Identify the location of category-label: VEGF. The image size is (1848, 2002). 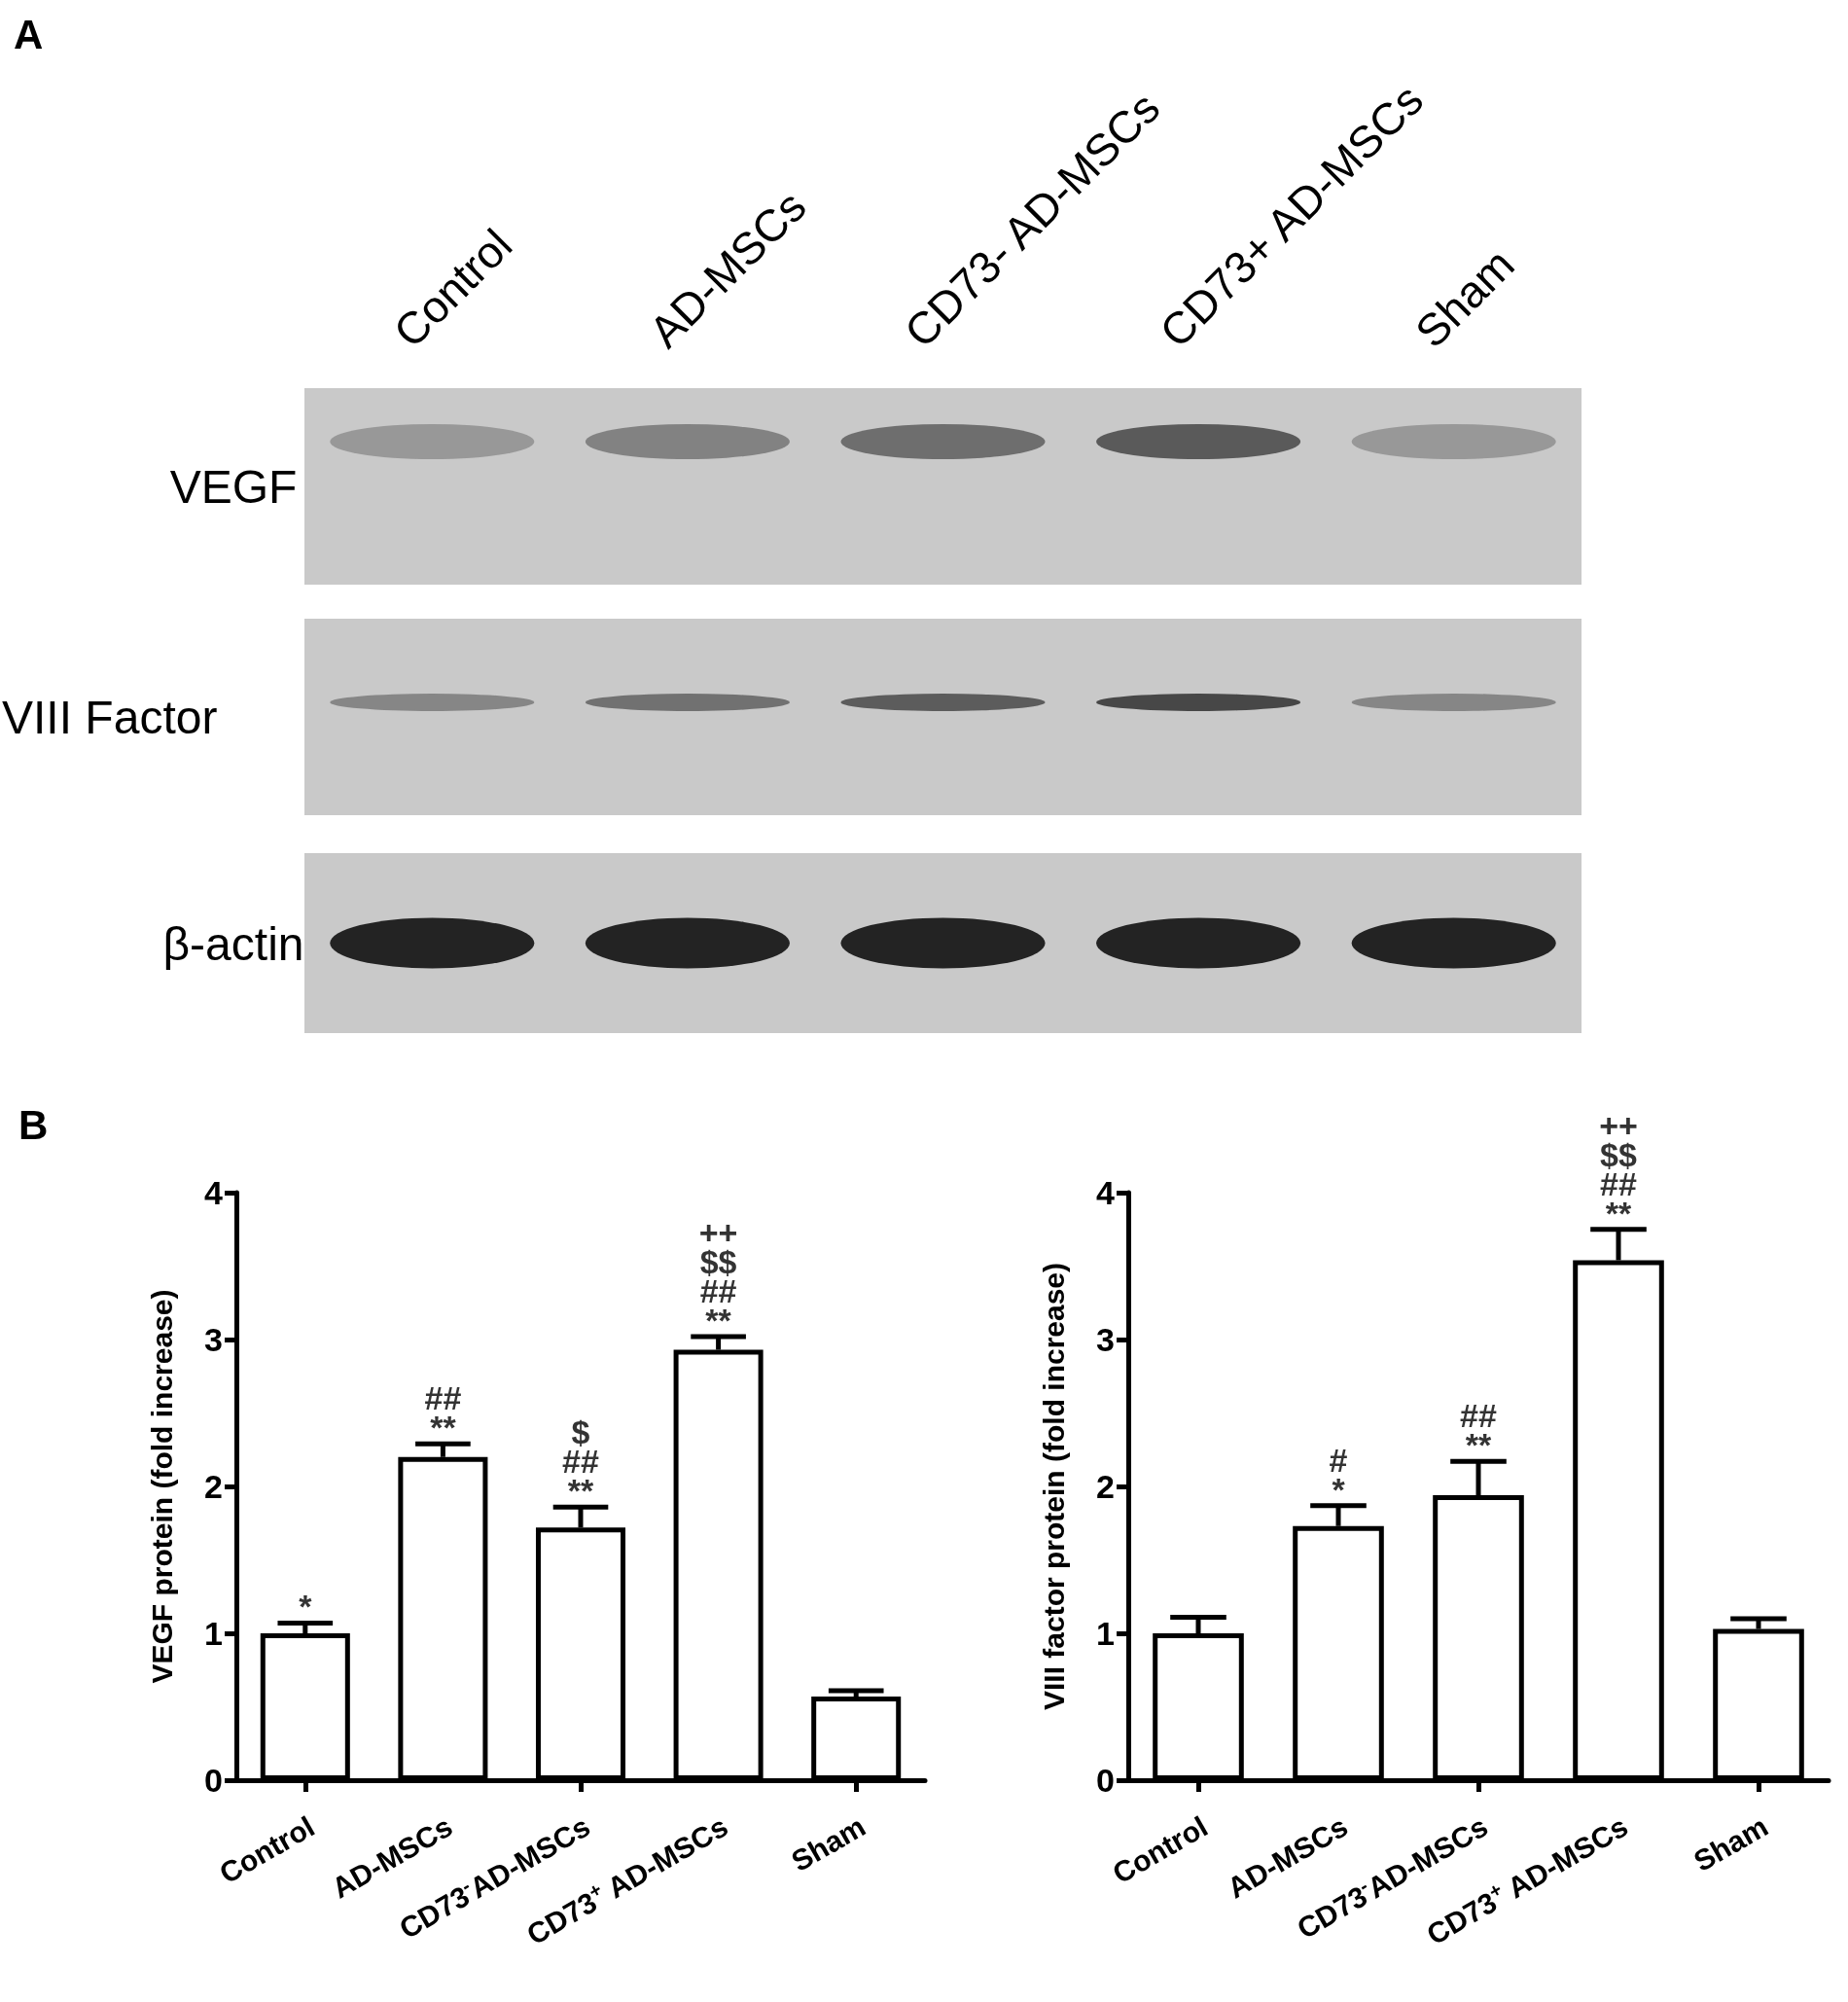
(234, 487).